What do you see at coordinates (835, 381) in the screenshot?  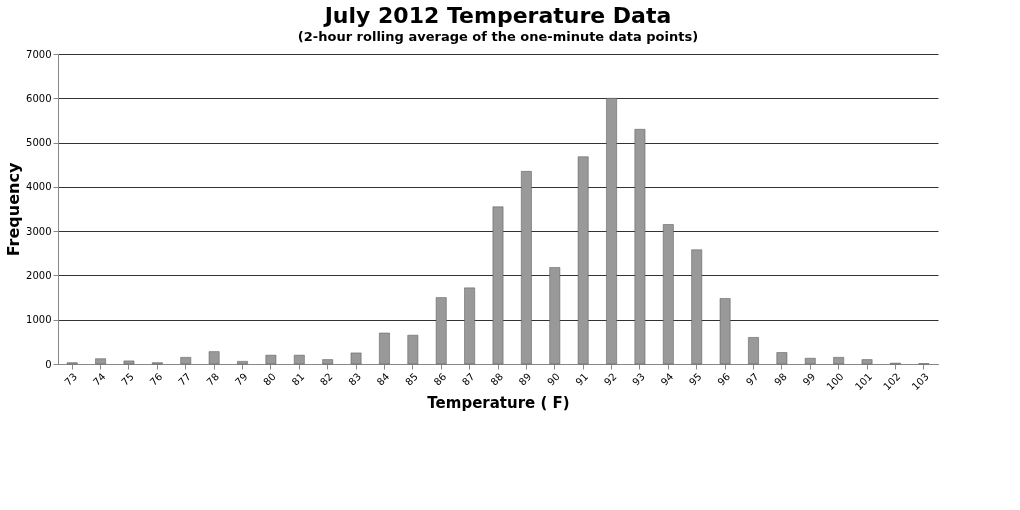 I see `x-tick-label: 100` at bounding box center [835, 381].